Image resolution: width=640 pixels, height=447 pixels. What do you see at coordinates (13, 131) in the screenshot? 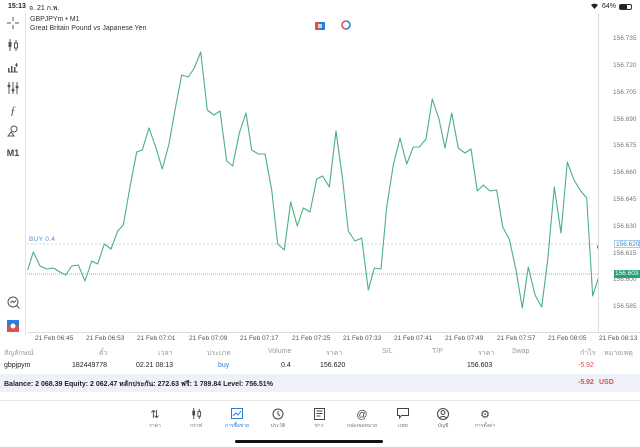
I see `objects-icon` at bounding box center [13, 131].